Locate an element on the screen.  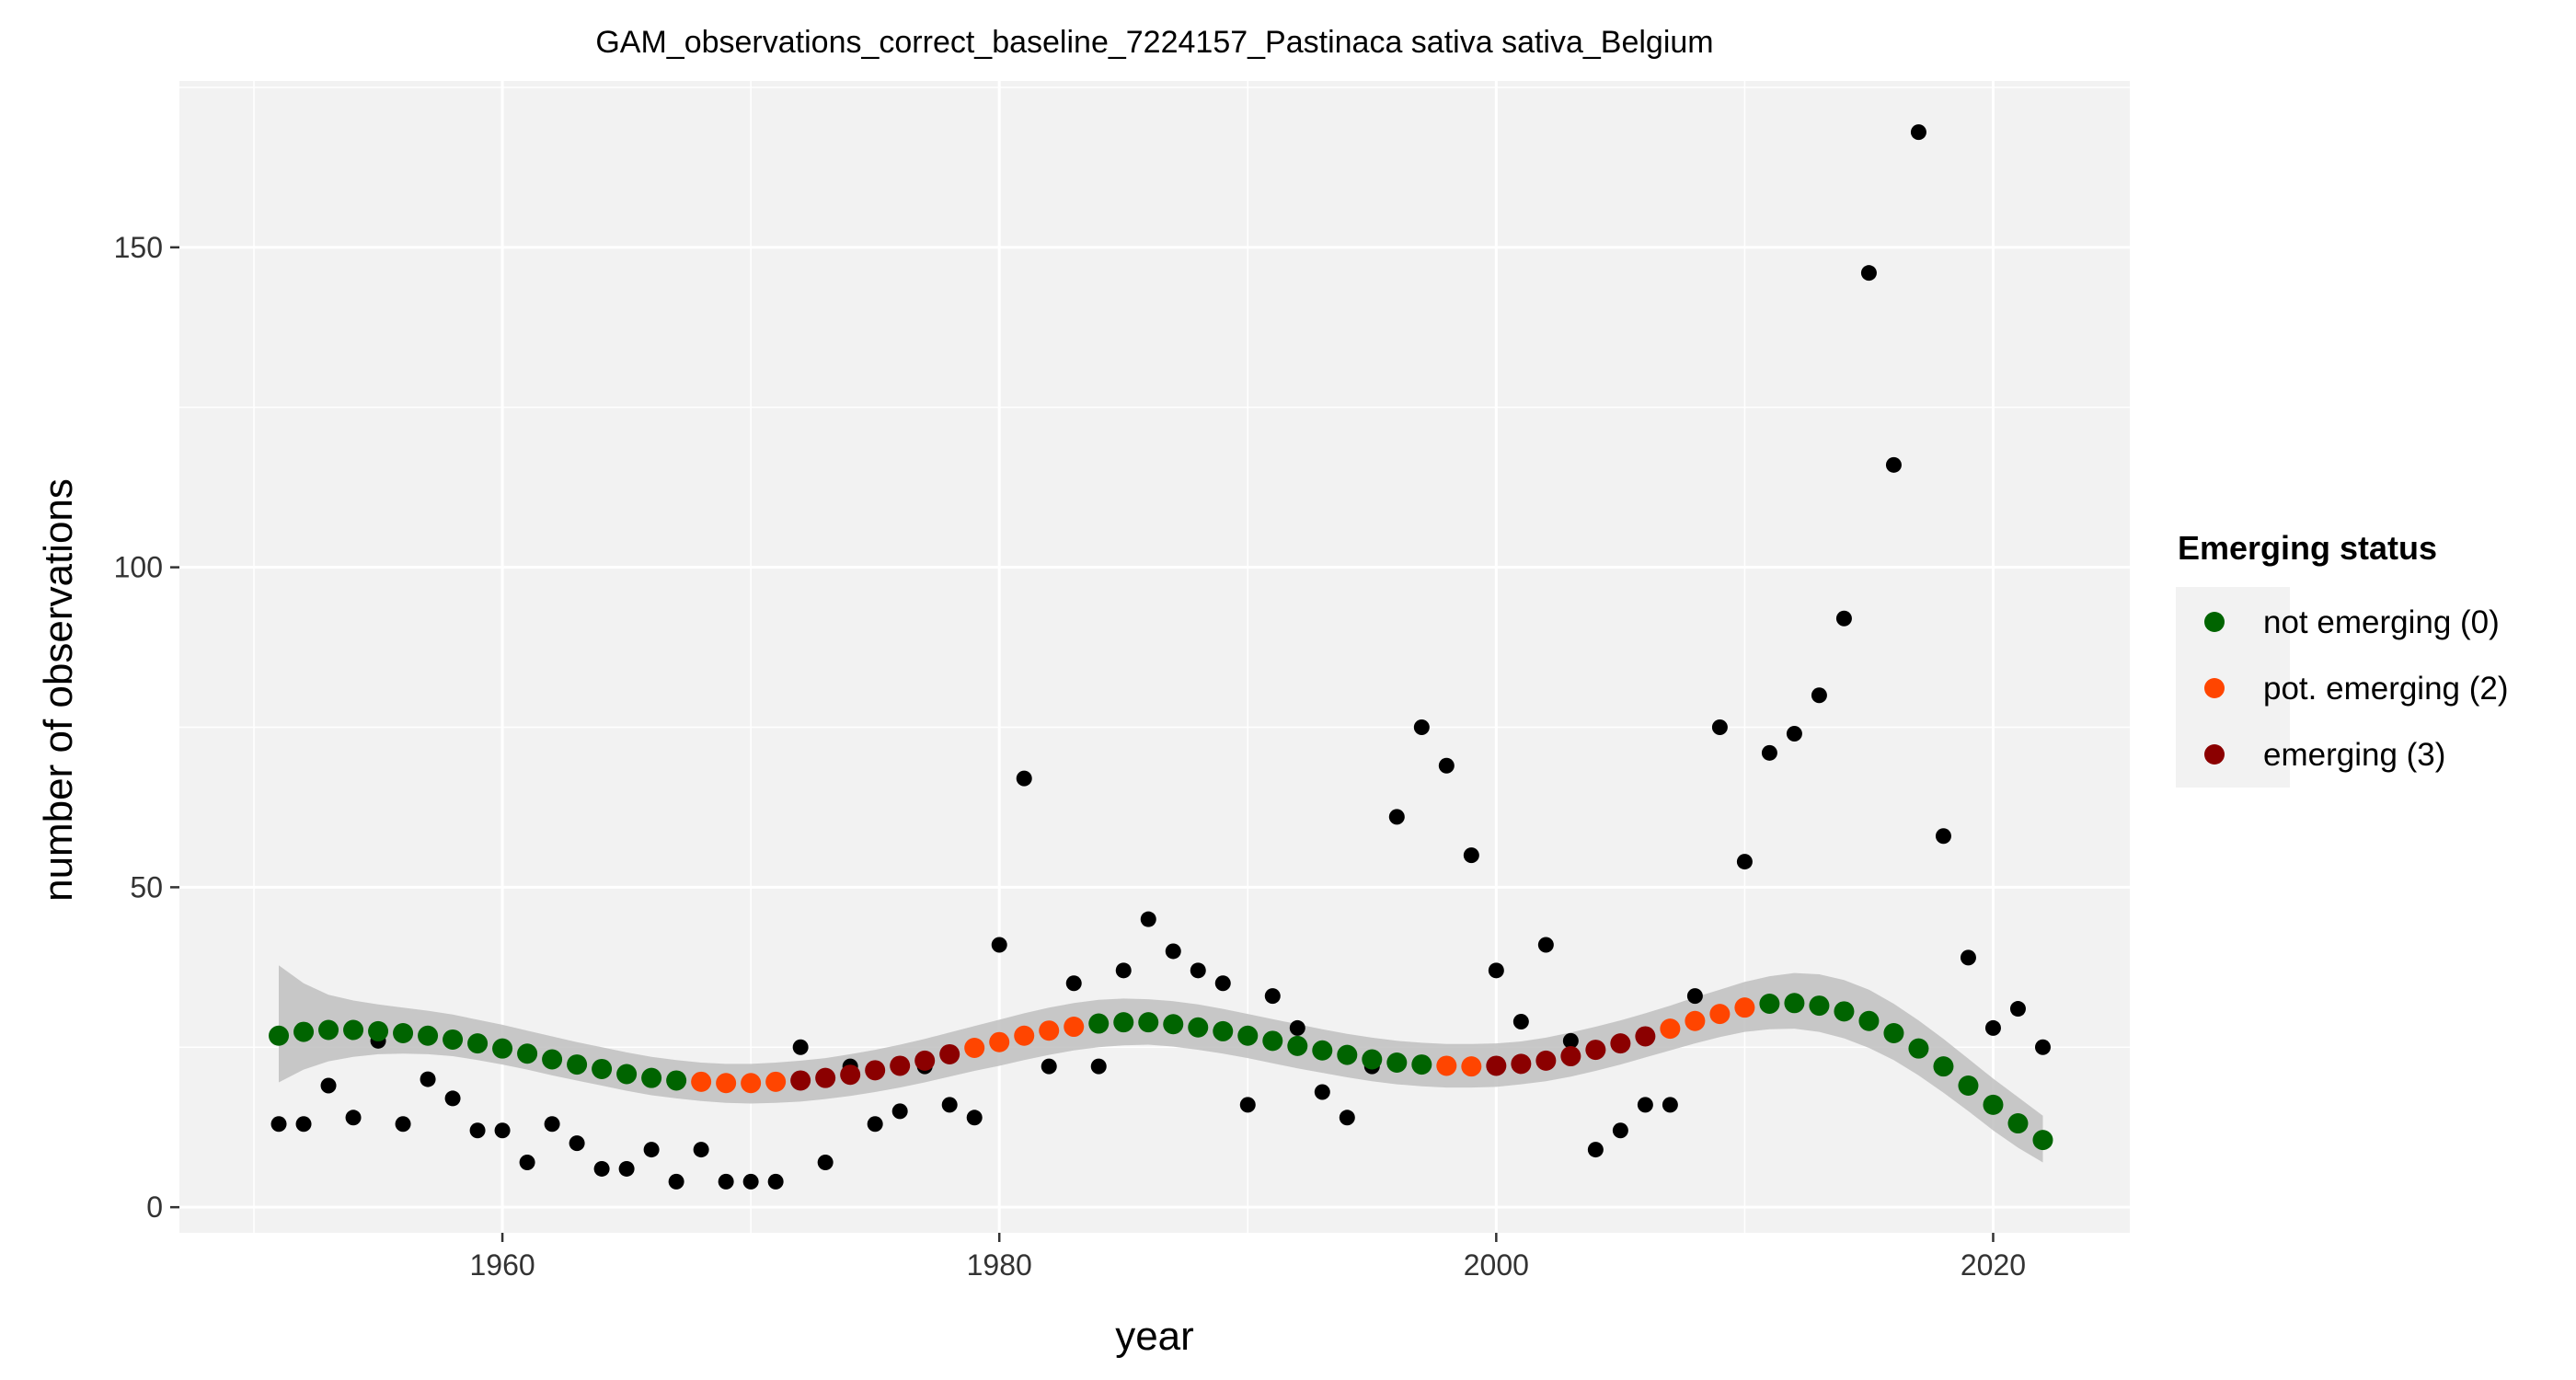
gam-confidence-ribbon is located at coordinates (1161, 1064).